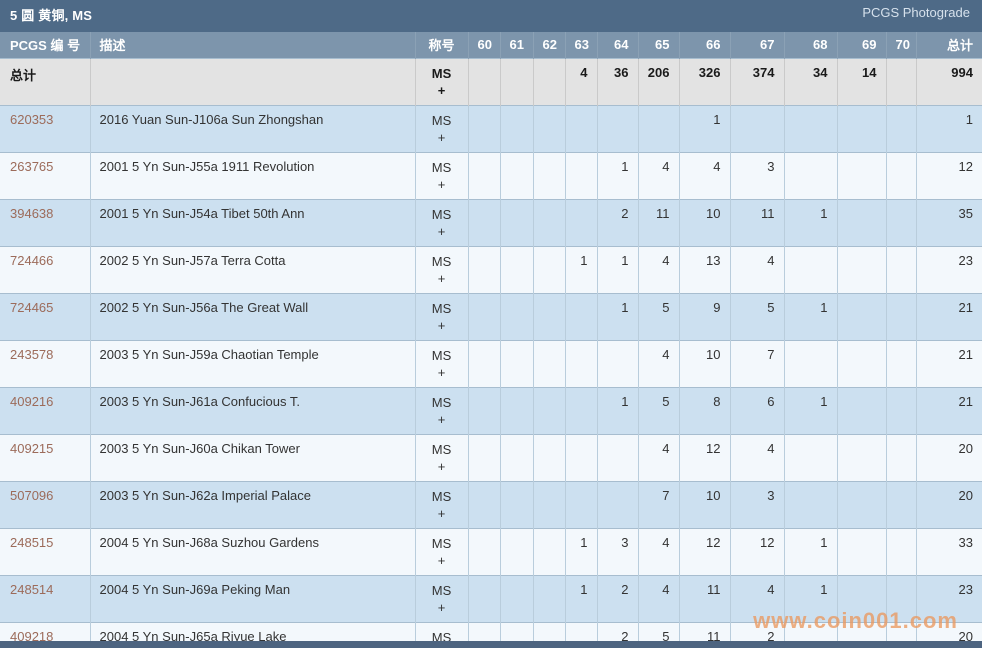 This screenshot has width=982, height=648. Describe the element at coordinates (757, 551) in the screenshot. I see `grade-67-cell: 12` at that location.